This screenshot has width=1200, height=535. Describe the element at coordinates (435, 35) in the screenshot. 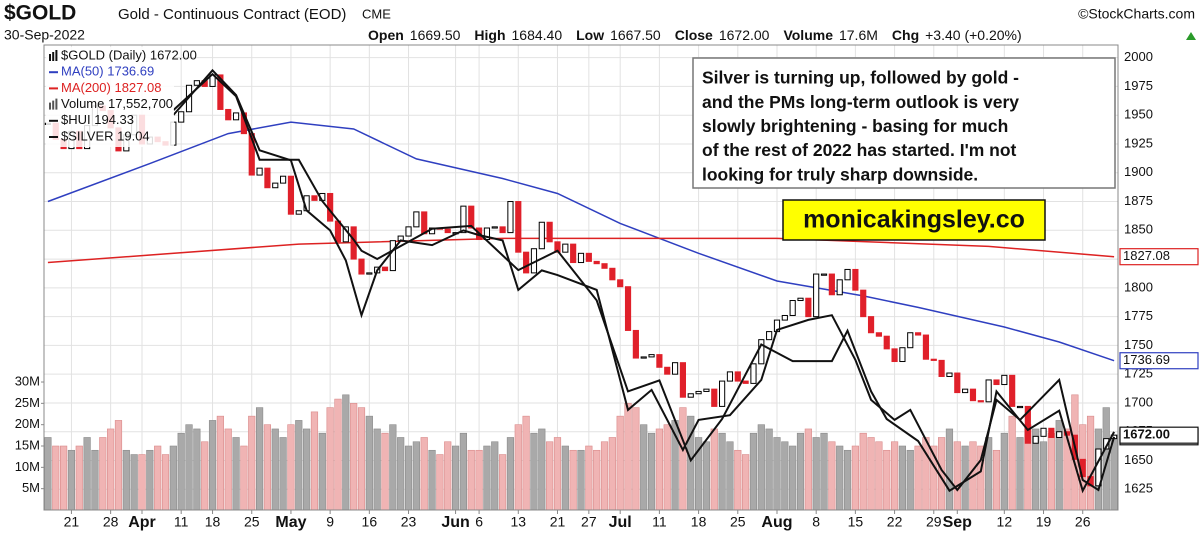

I see `quote-value: 1669.50` at that location.